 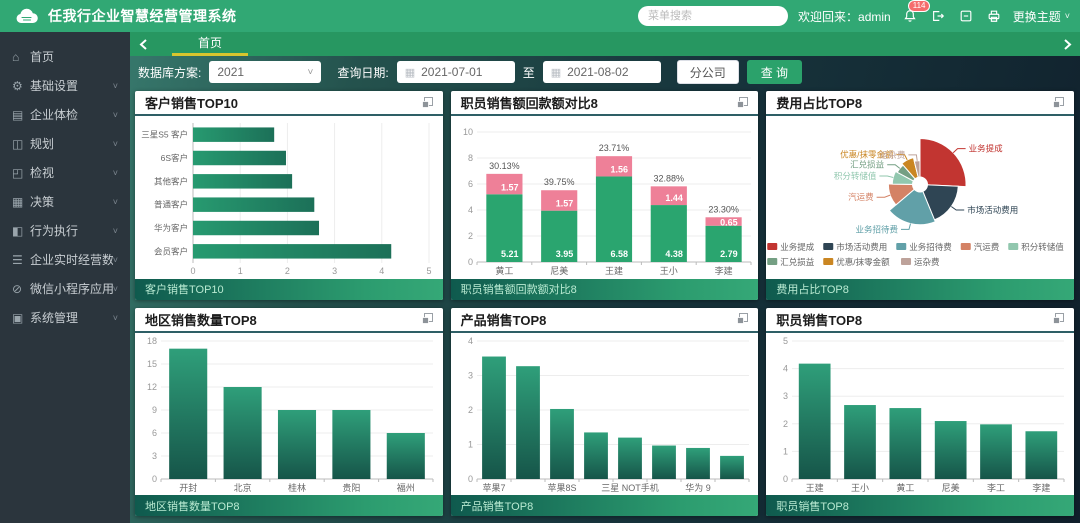 I want to click on date-from-input: ▦ 2021-07-01, so click(x=455, y=72).